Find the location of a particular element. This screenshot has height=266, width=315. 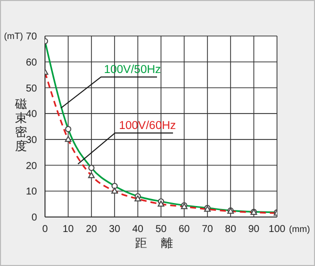

y-tick-label: 10 is located at coordinates (32, 192).